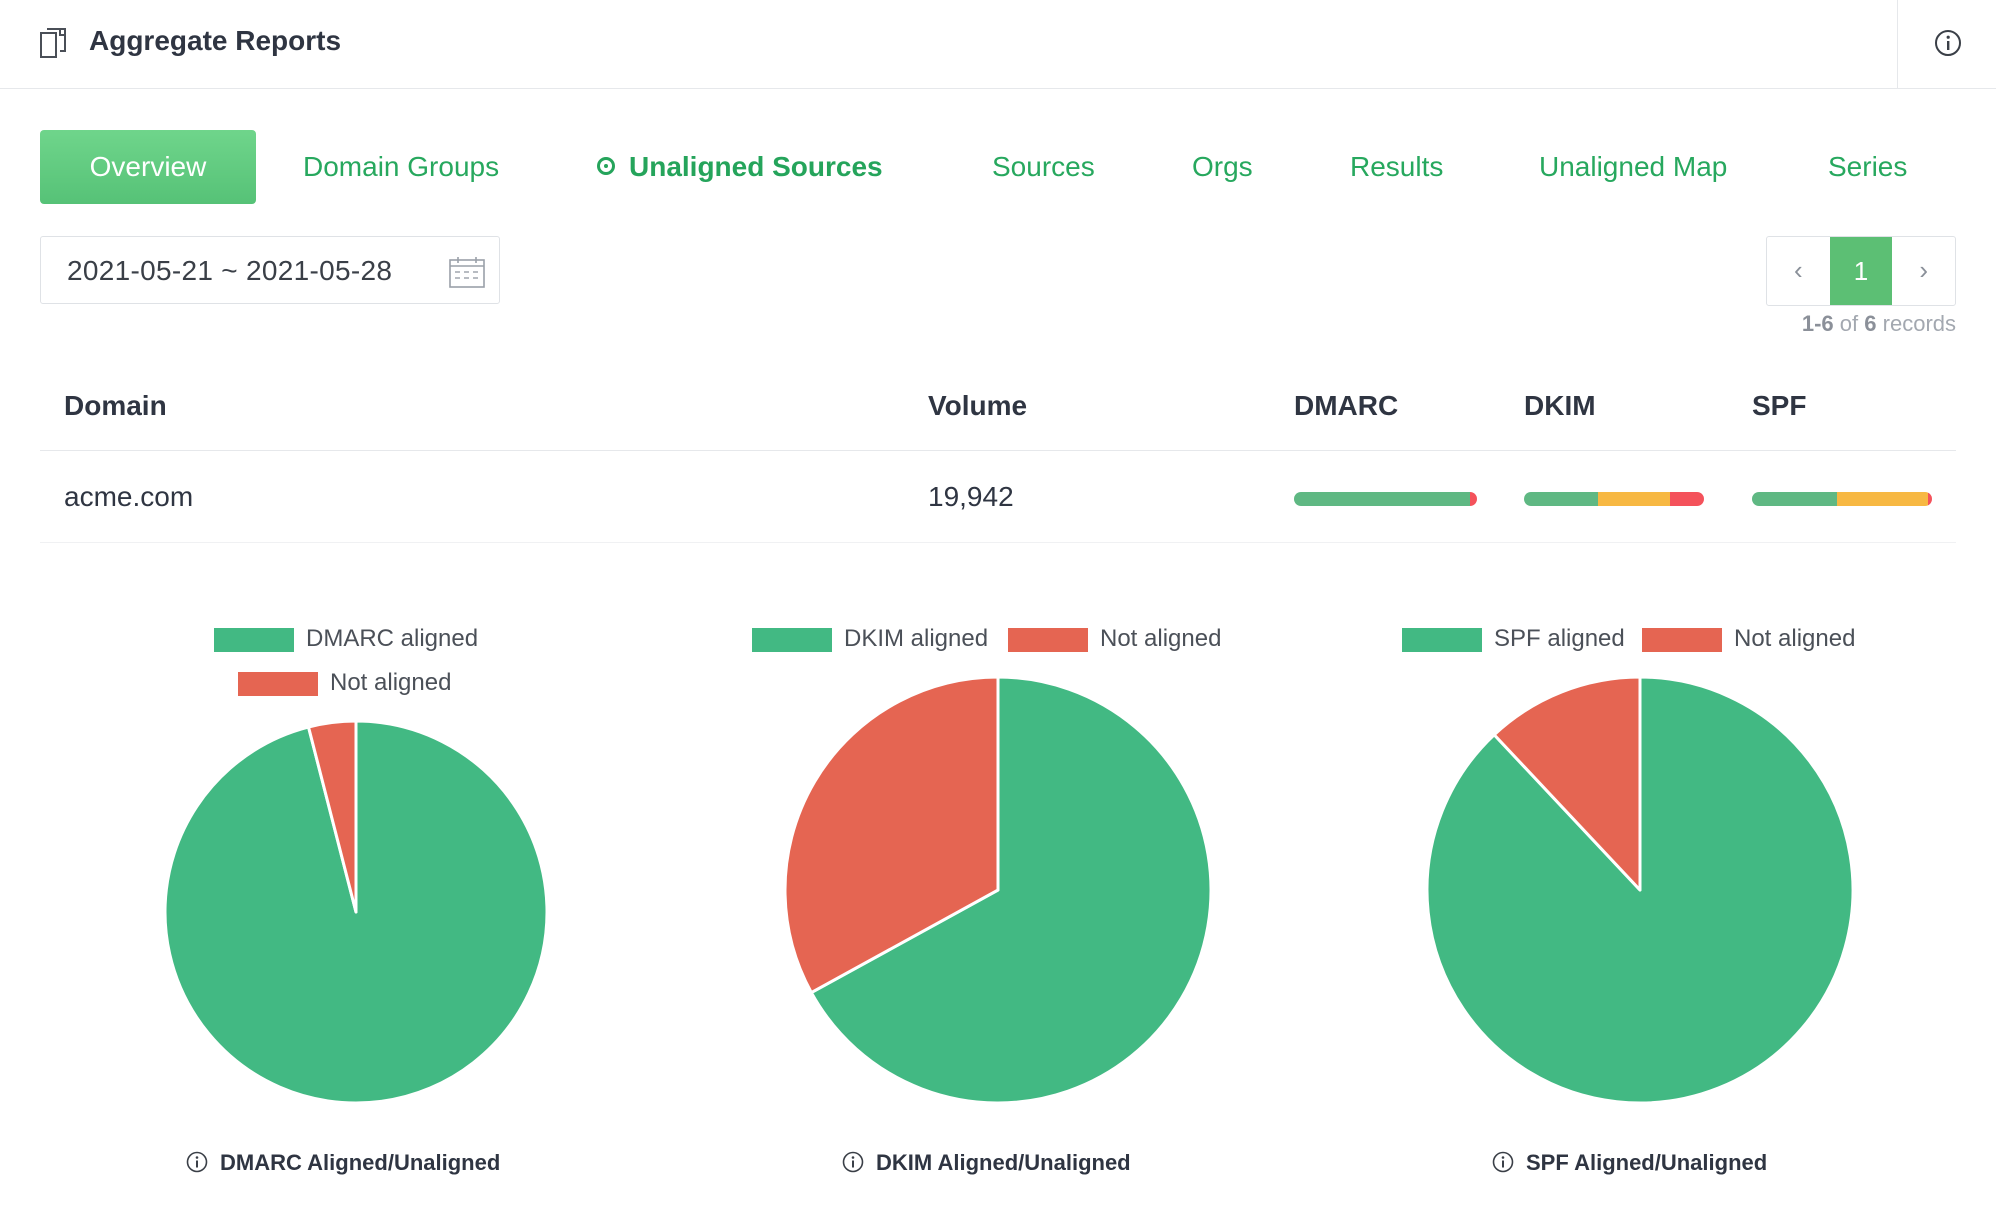  Describe the element at coordinates (606, 165) in the screenshot. I see `active-tab-dot-icon` at that location.